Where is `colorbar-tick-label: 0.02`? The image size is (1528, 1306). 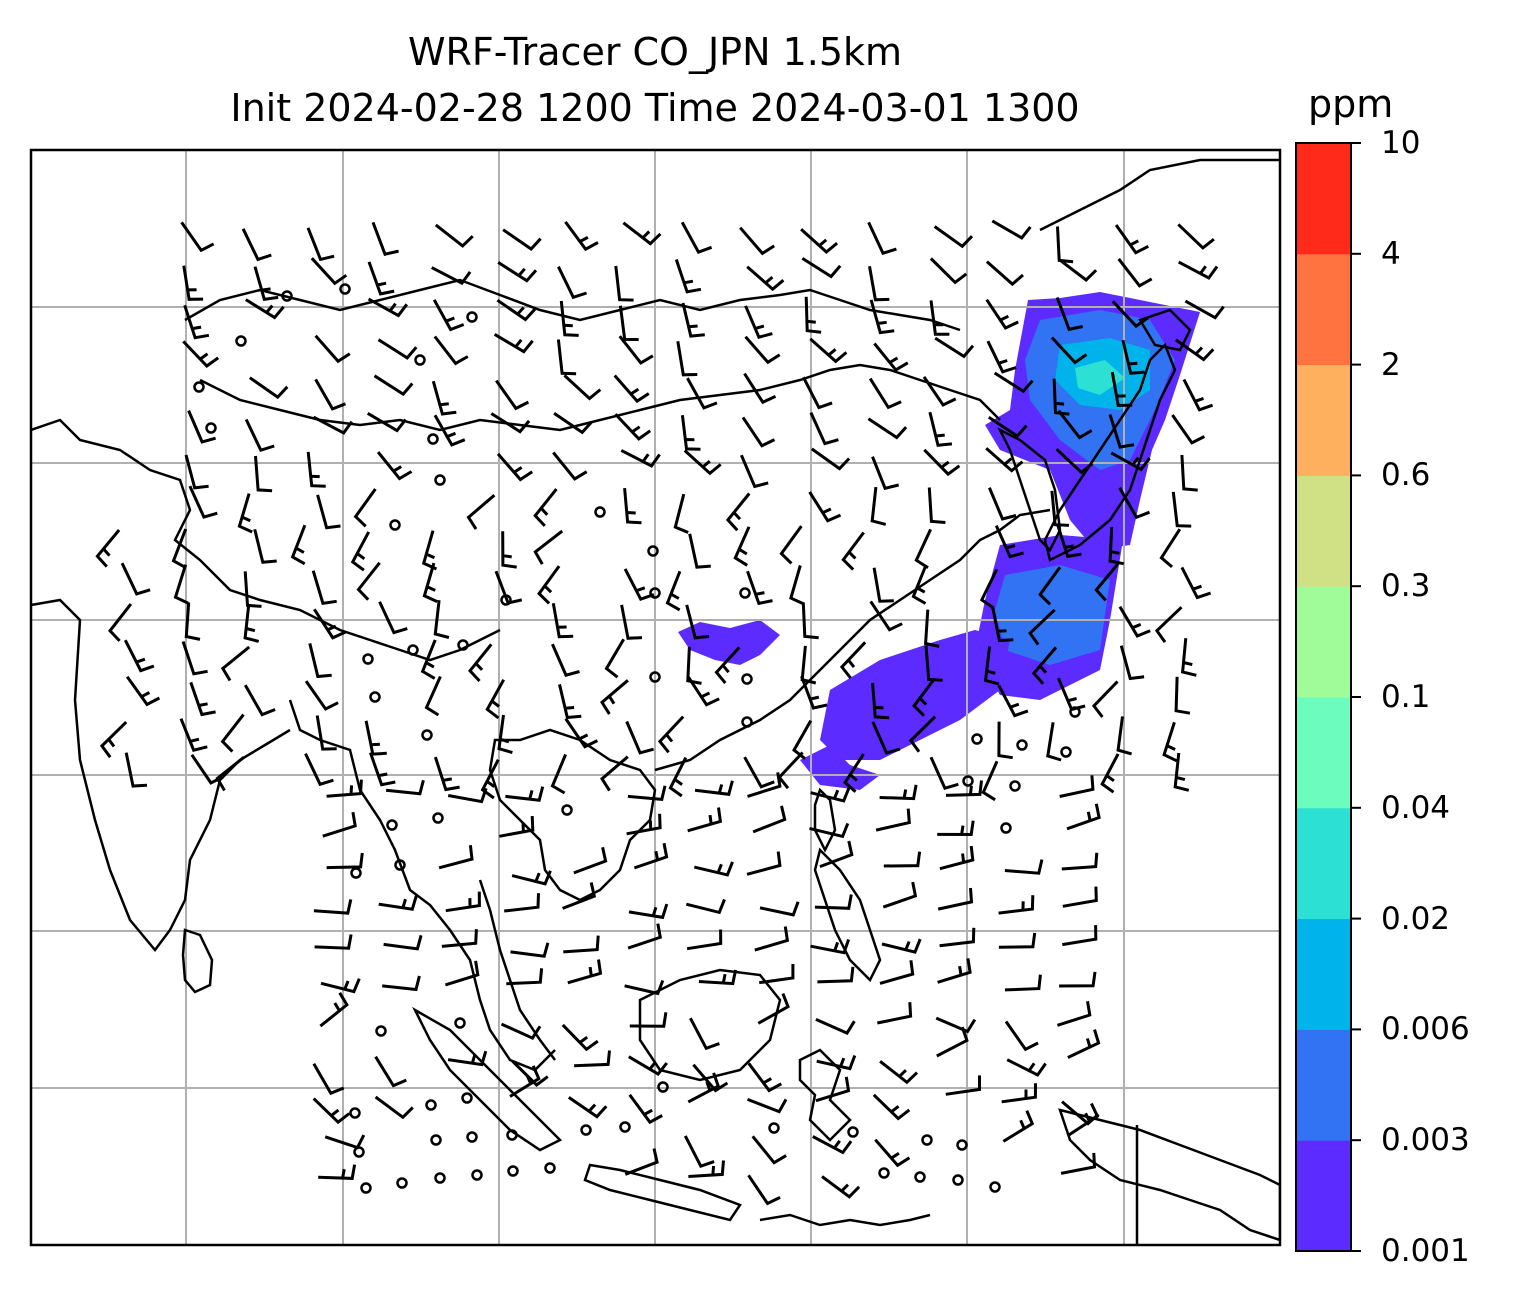
colorbar-tick-label: 0.02 is located at coordinates (1416, 918).